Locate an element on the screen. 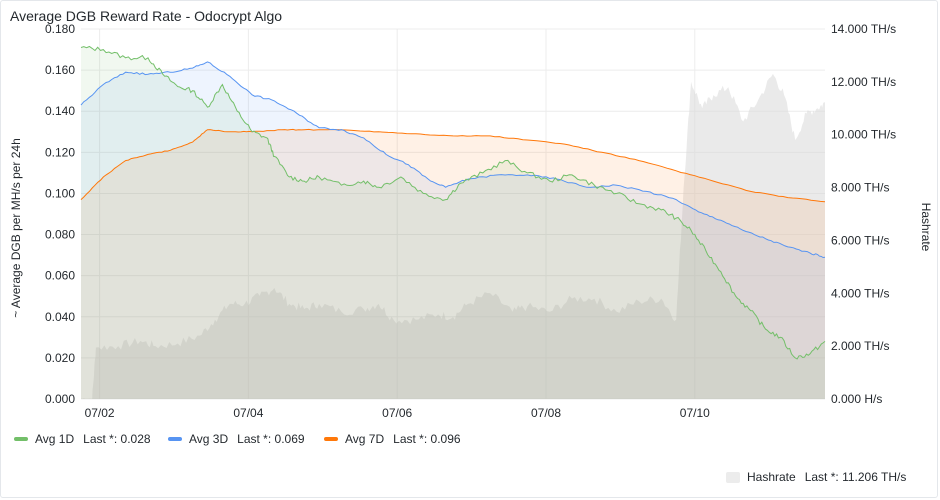 This screenshot has width=940, height=500. y-tick-label: 0.140 is located at coordinates (60, 111).